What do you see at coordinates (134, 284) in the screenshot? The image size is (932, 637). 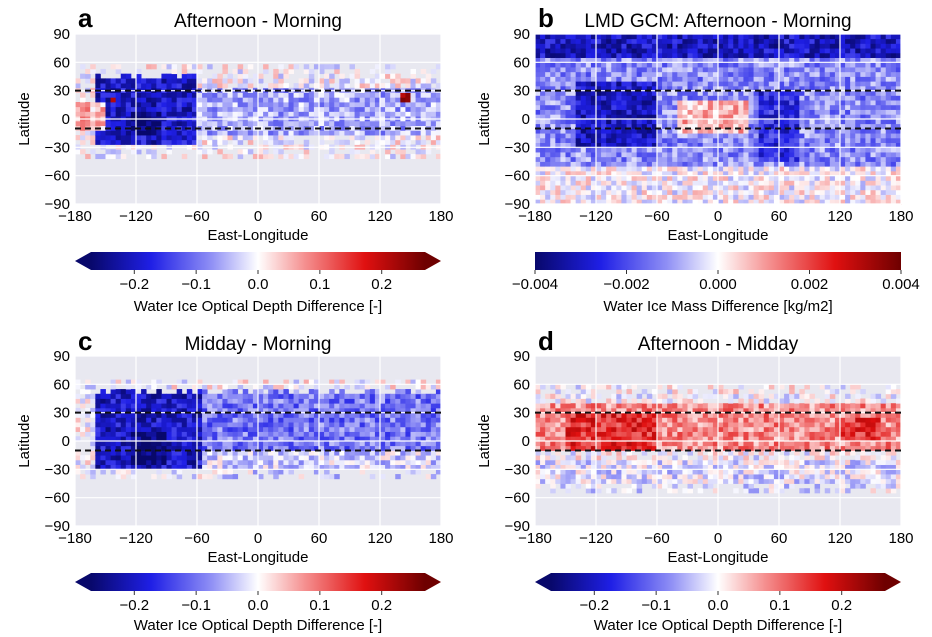 I see `colorbar-tick-label: −0.2` at bounding box center [134, 284].